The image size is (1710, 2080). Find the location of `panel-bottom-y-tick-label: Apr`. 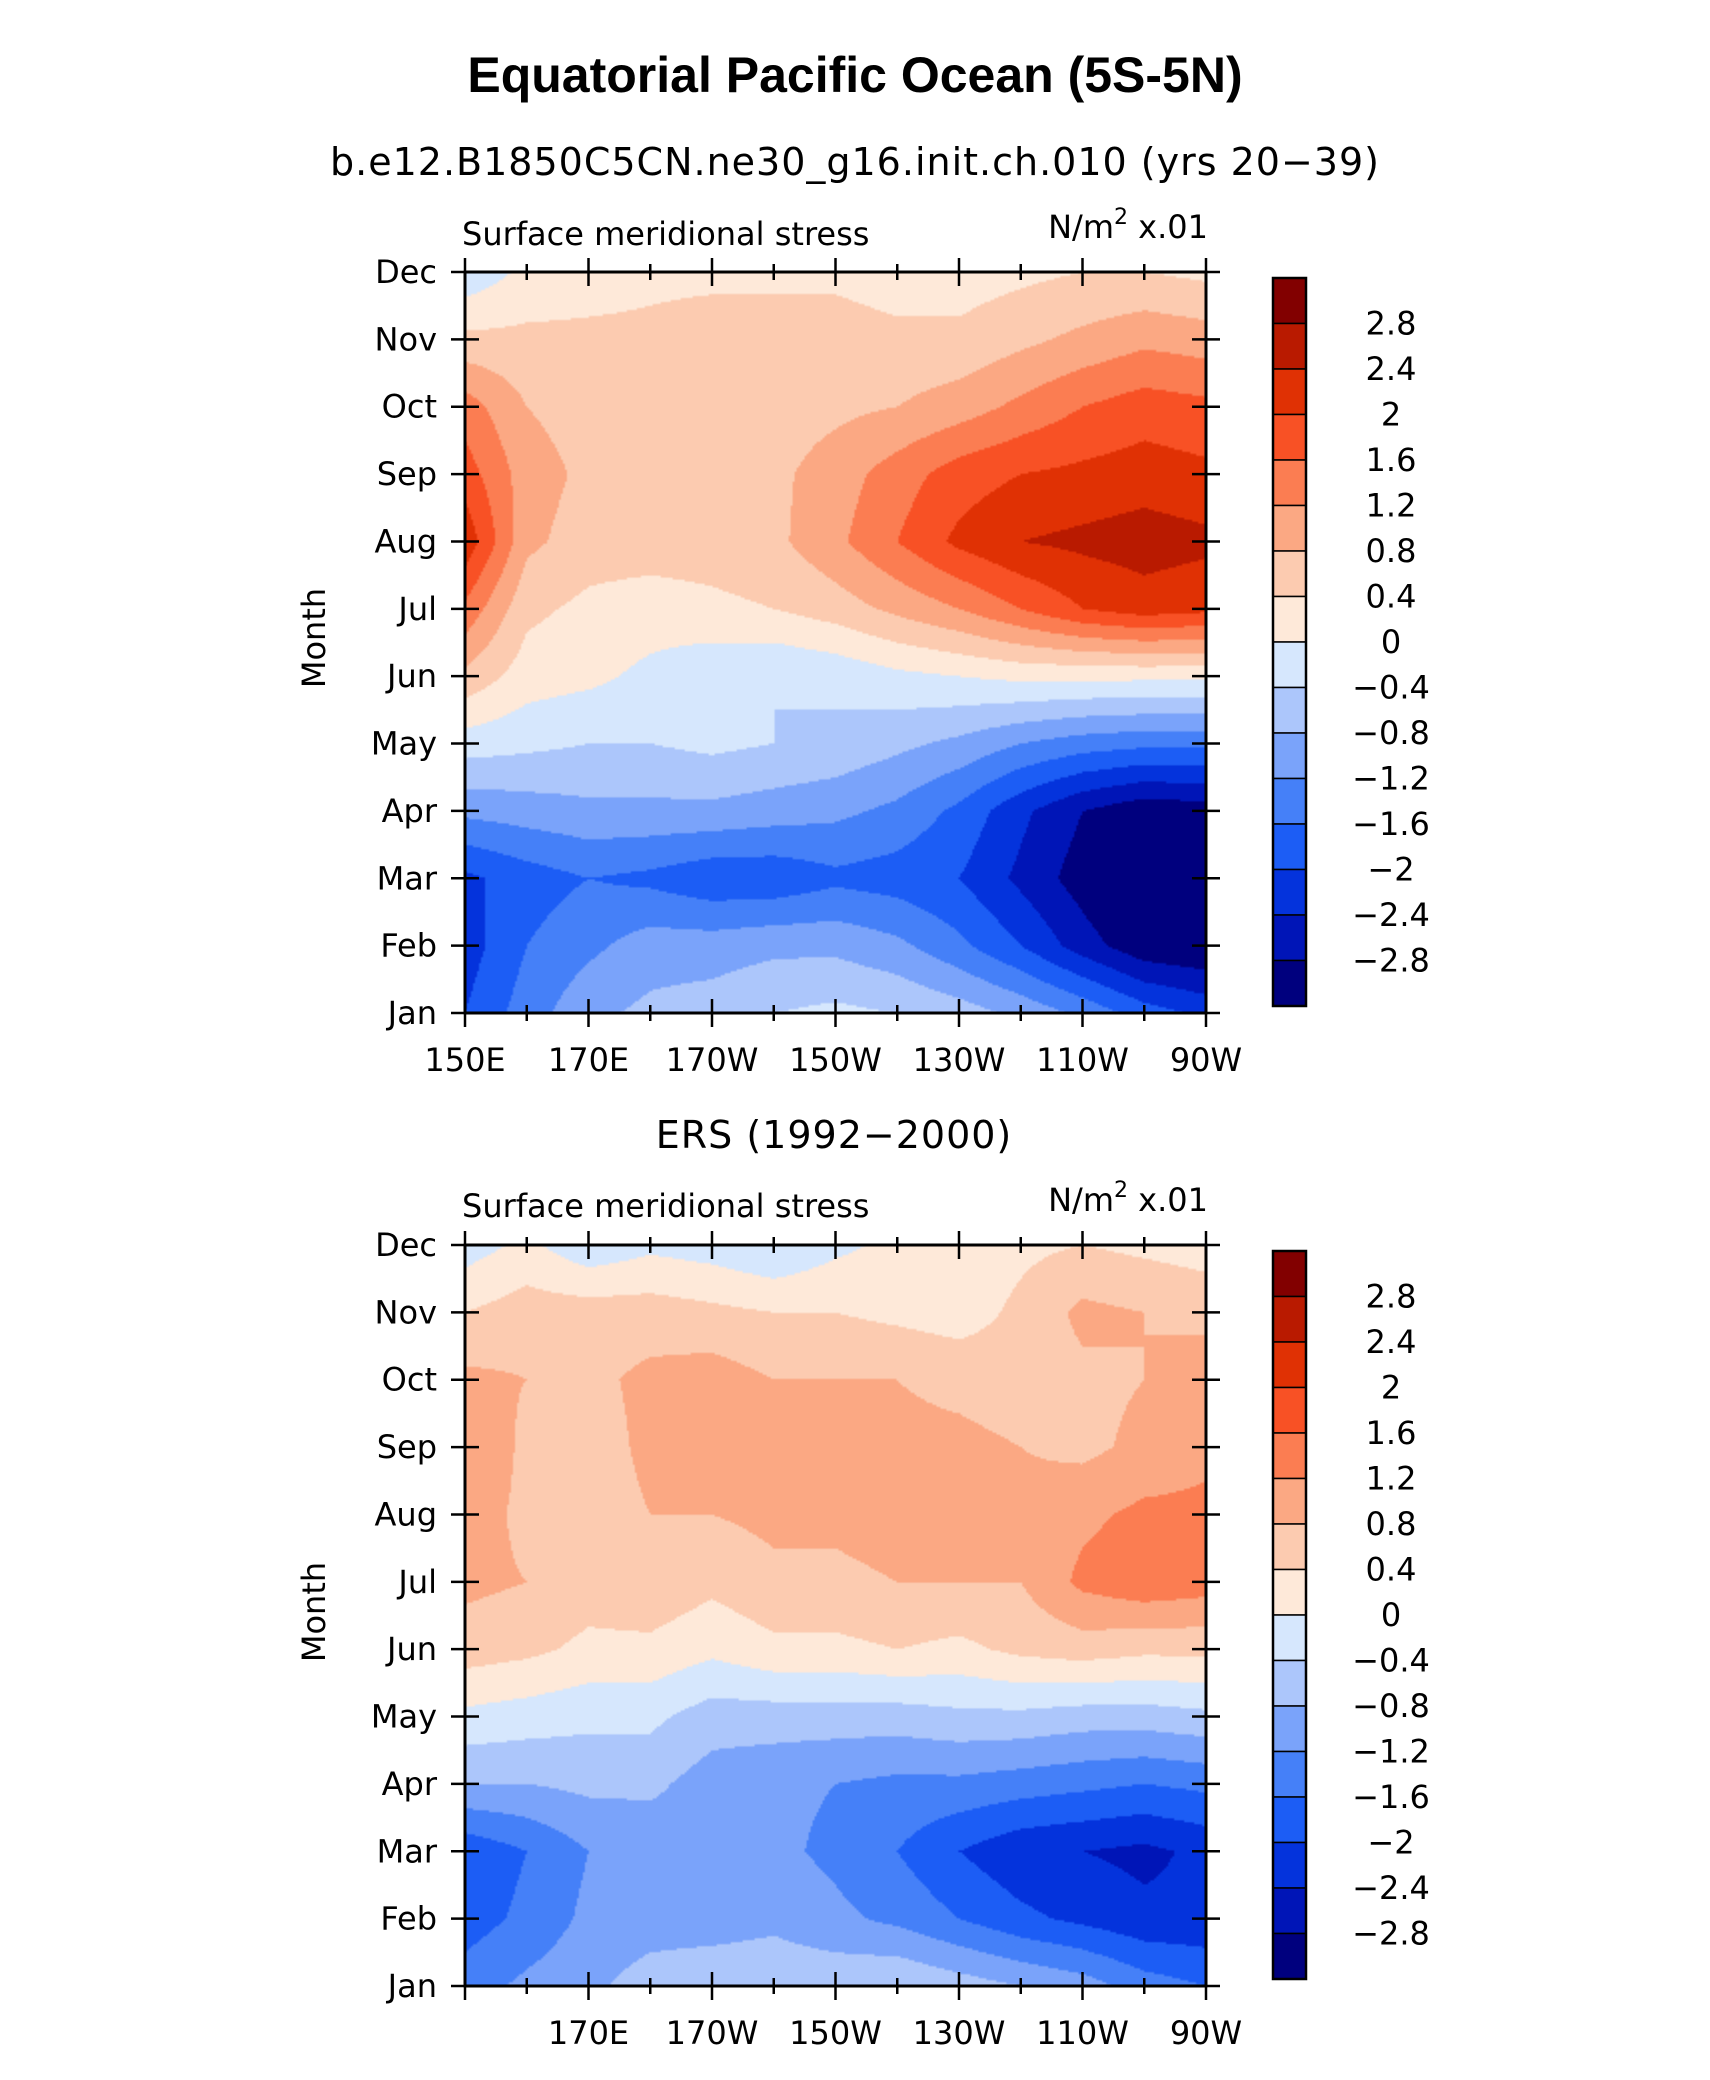

panel-bottom-y-tick-label: Apr is located at coordinates (410, 1784).